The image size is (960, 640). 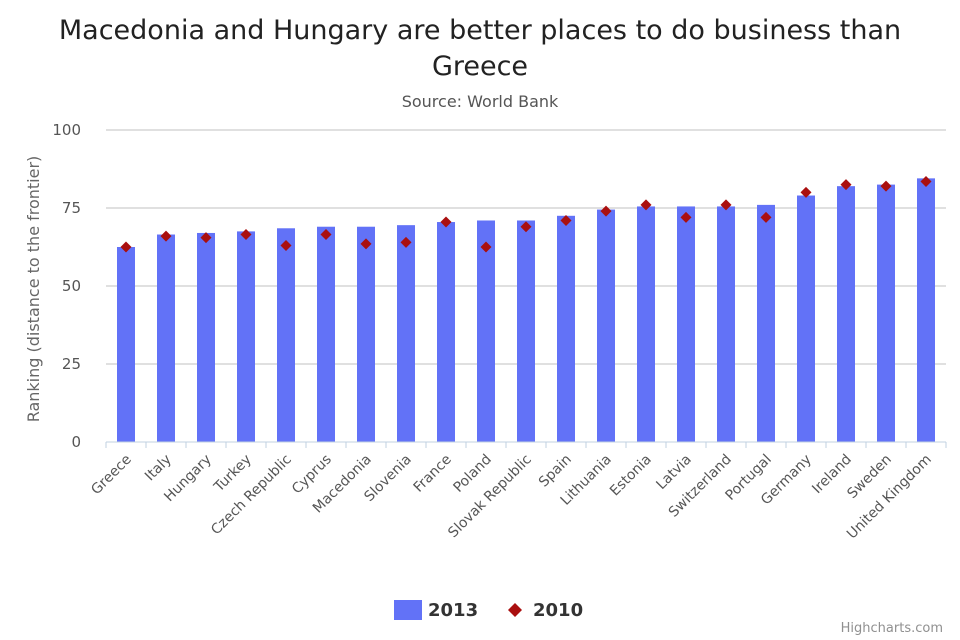 I want to click on x-tick-label: France, so click(x=433, y=474).